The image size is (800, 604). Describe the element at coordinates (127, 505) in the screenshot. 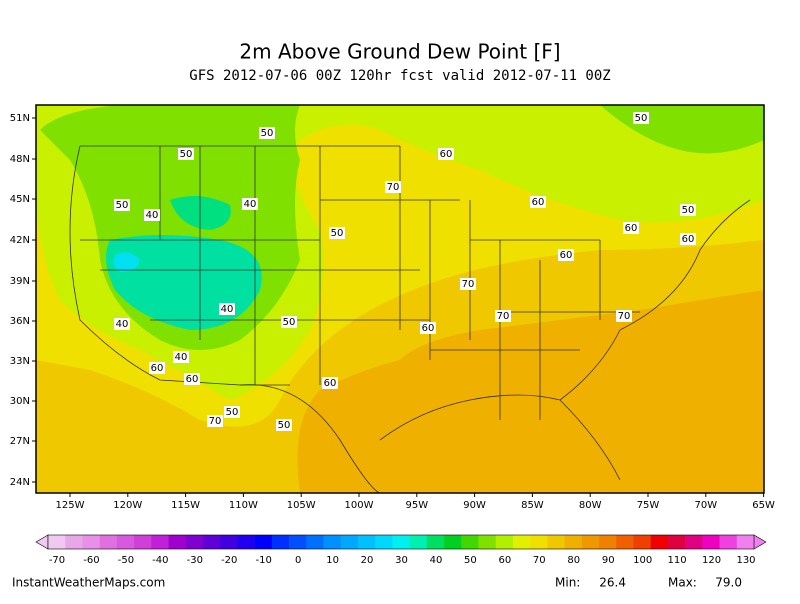

I see `lon-label: 120W` at that location.